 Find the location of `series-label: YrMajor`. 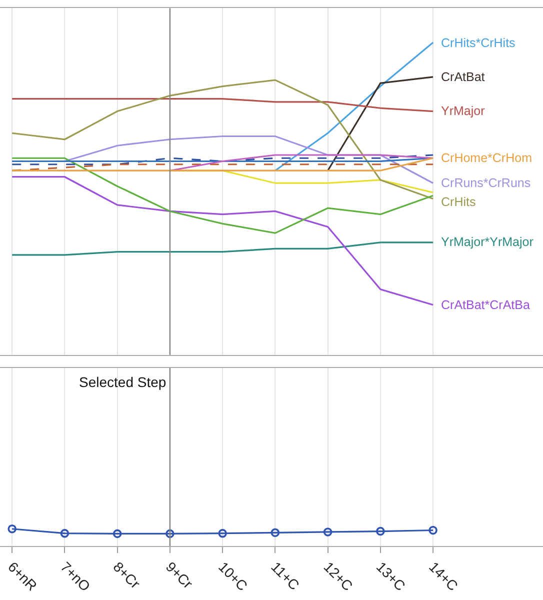

series-label: YrMajor is located at coordinates (463, 111).